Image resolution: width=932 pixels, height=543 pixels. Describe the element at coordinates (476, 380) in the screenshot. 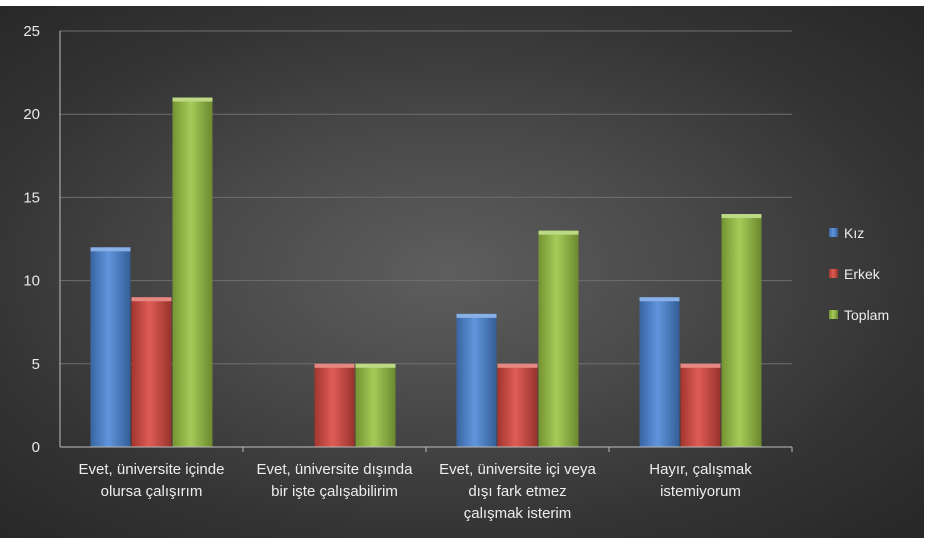

I see `bar-kız-3` at that location.